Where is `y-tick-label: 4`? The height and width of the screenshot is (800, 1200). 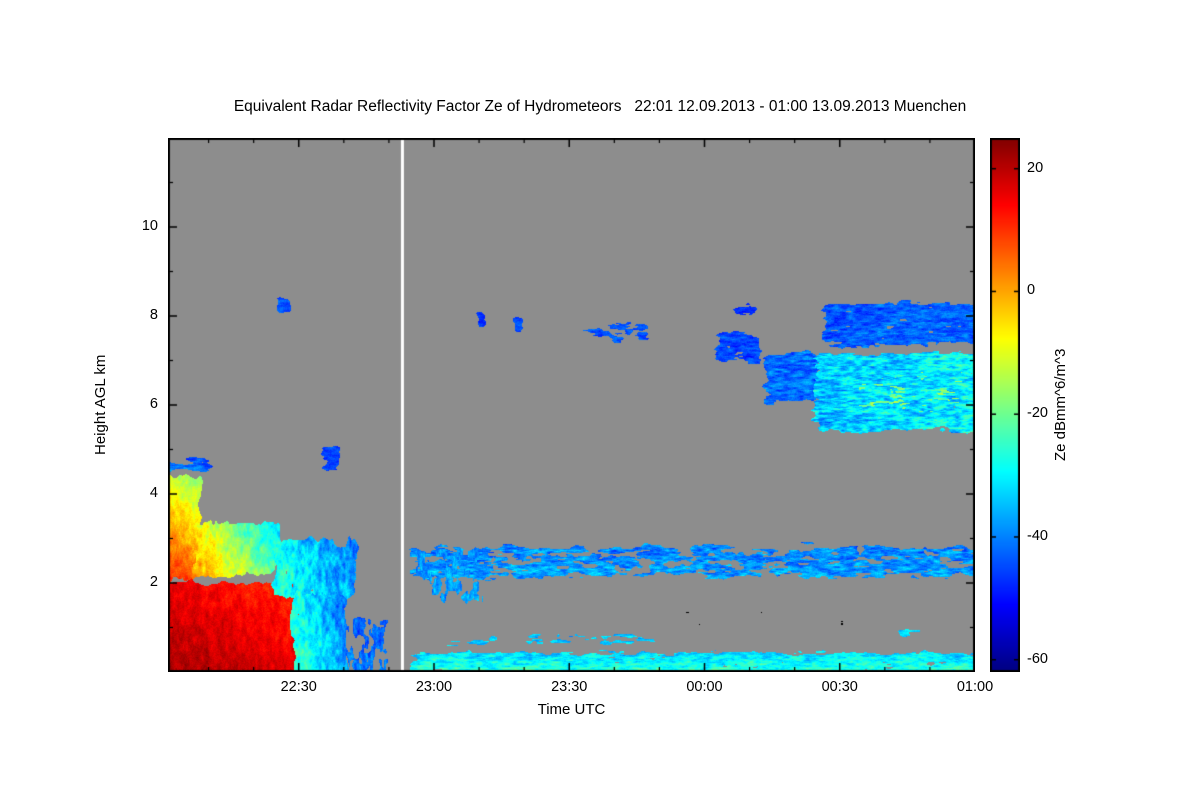 y-tick-label: 4 is located at coordinates (153, 493).